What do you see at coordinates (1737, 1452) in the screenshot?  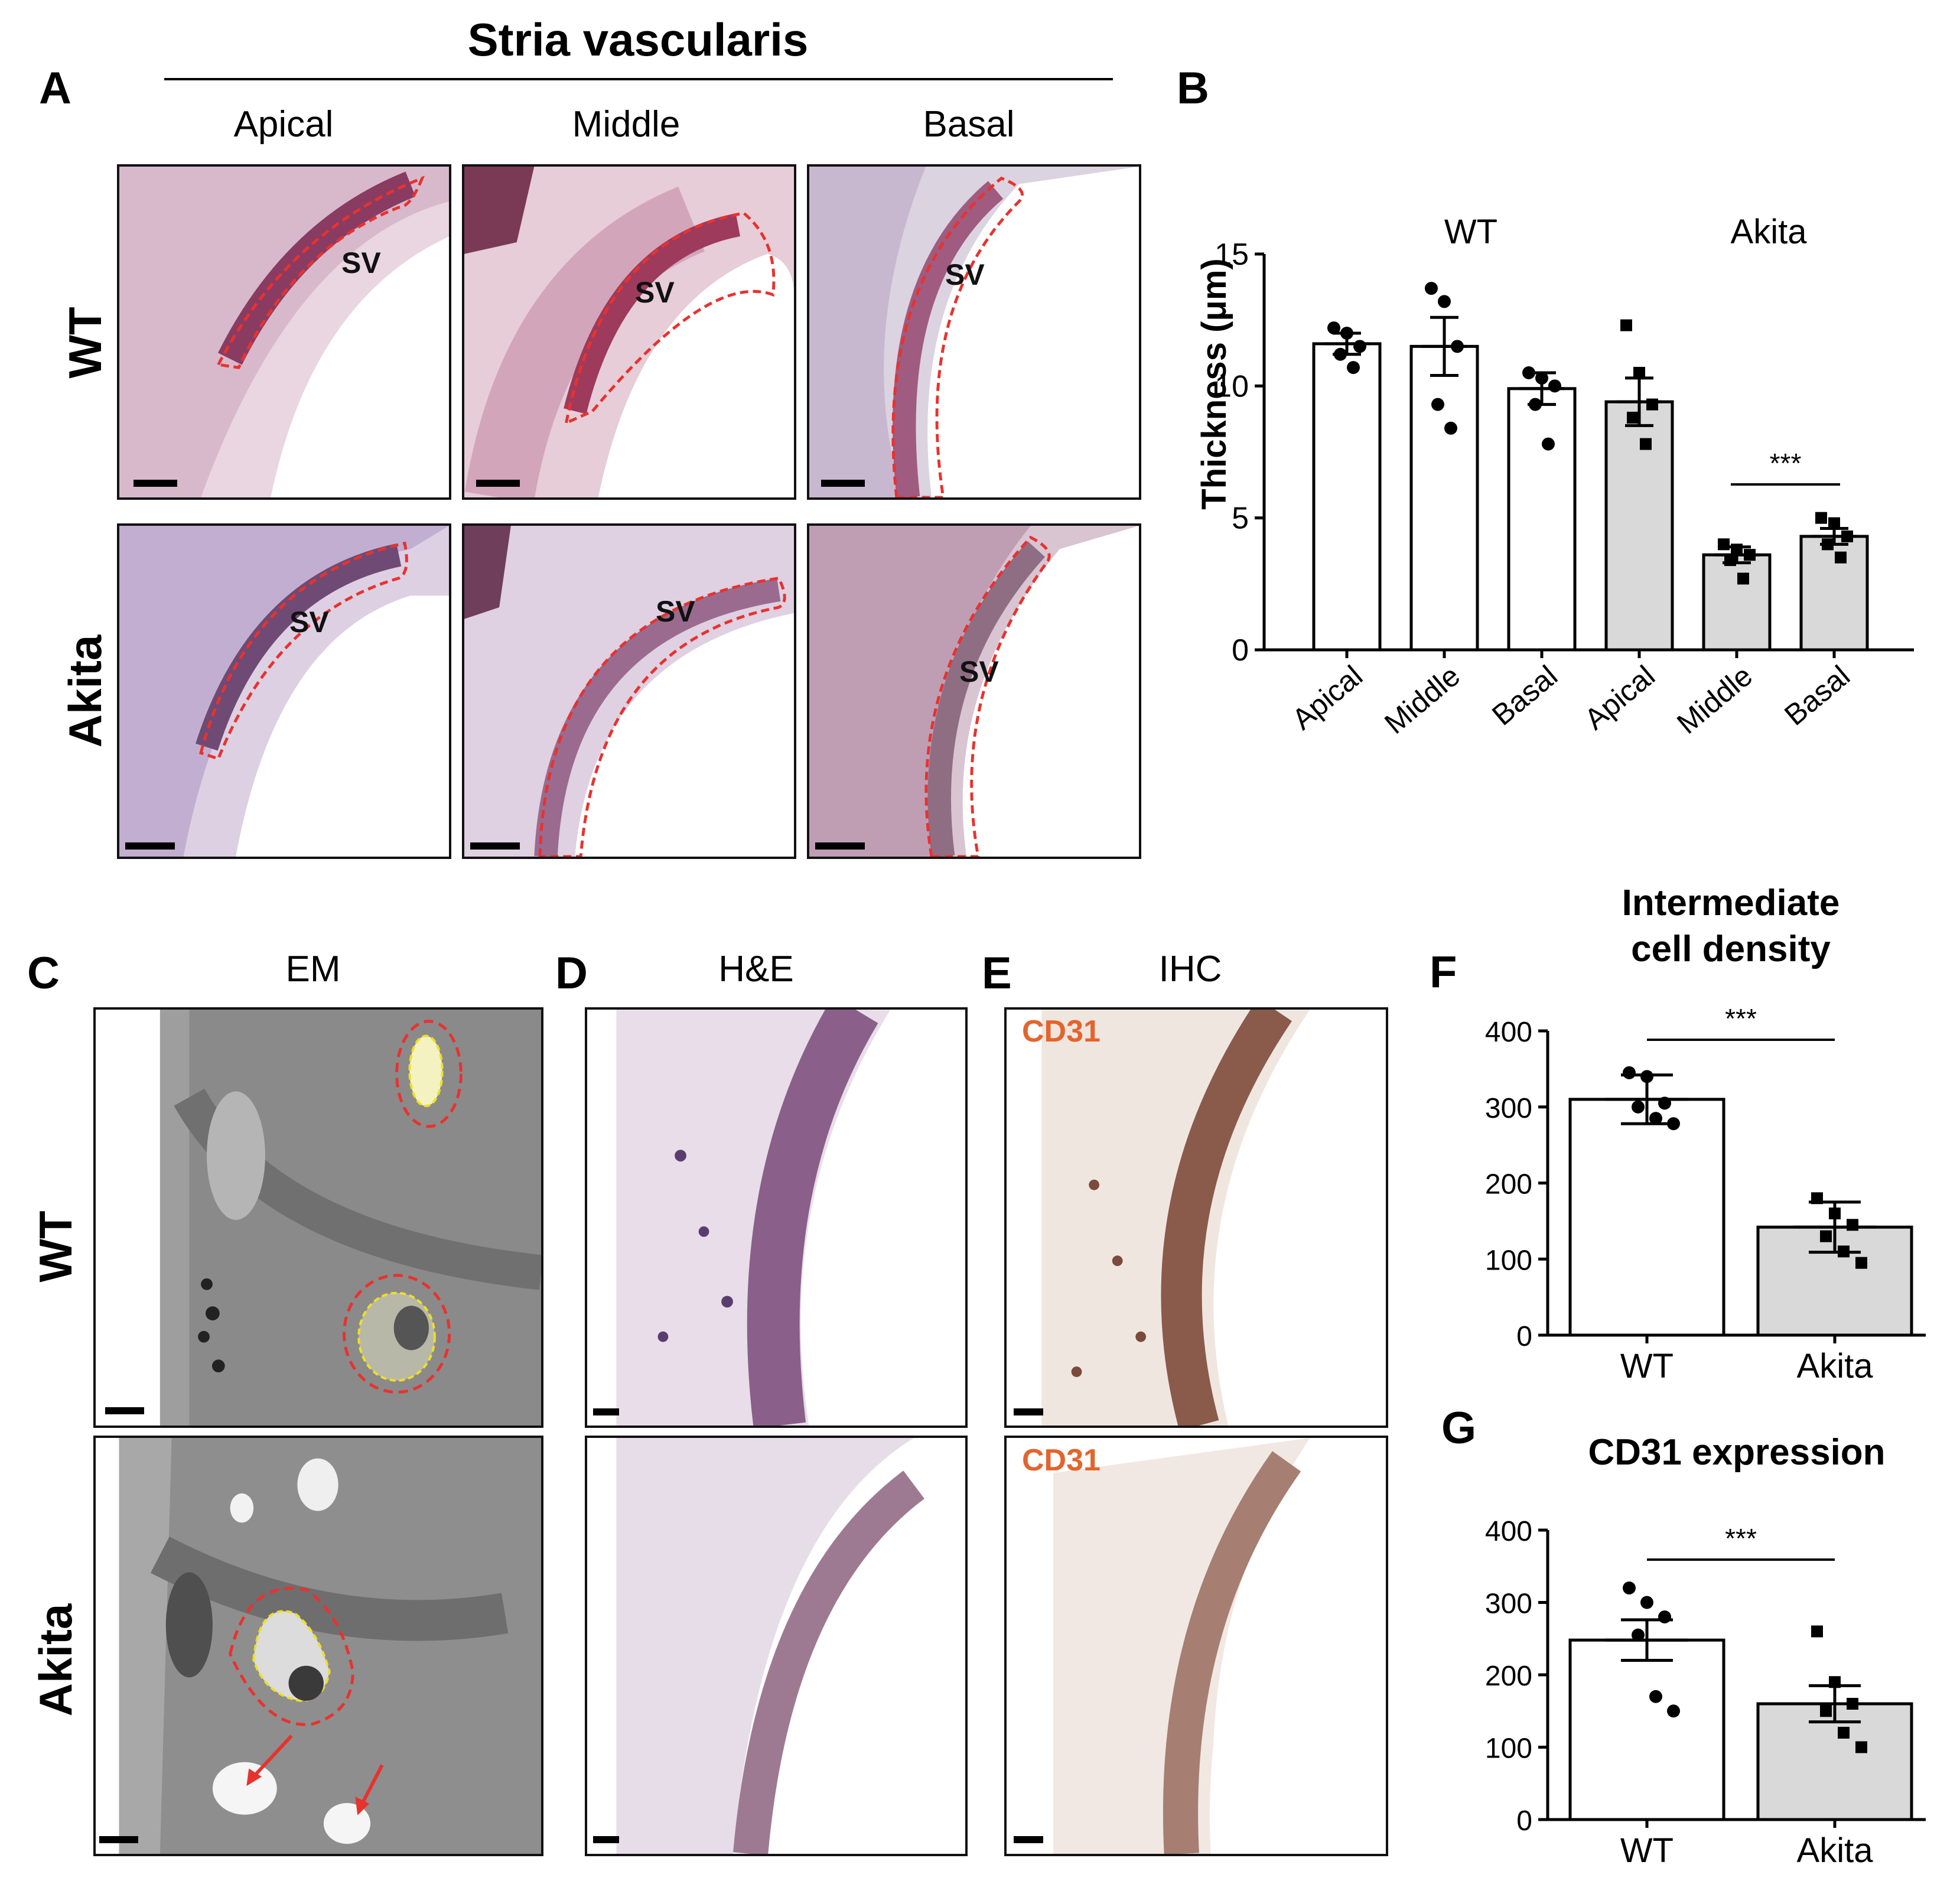 I see `chart-g-title: CD31 expression` at bounding box center [1737, 1452].